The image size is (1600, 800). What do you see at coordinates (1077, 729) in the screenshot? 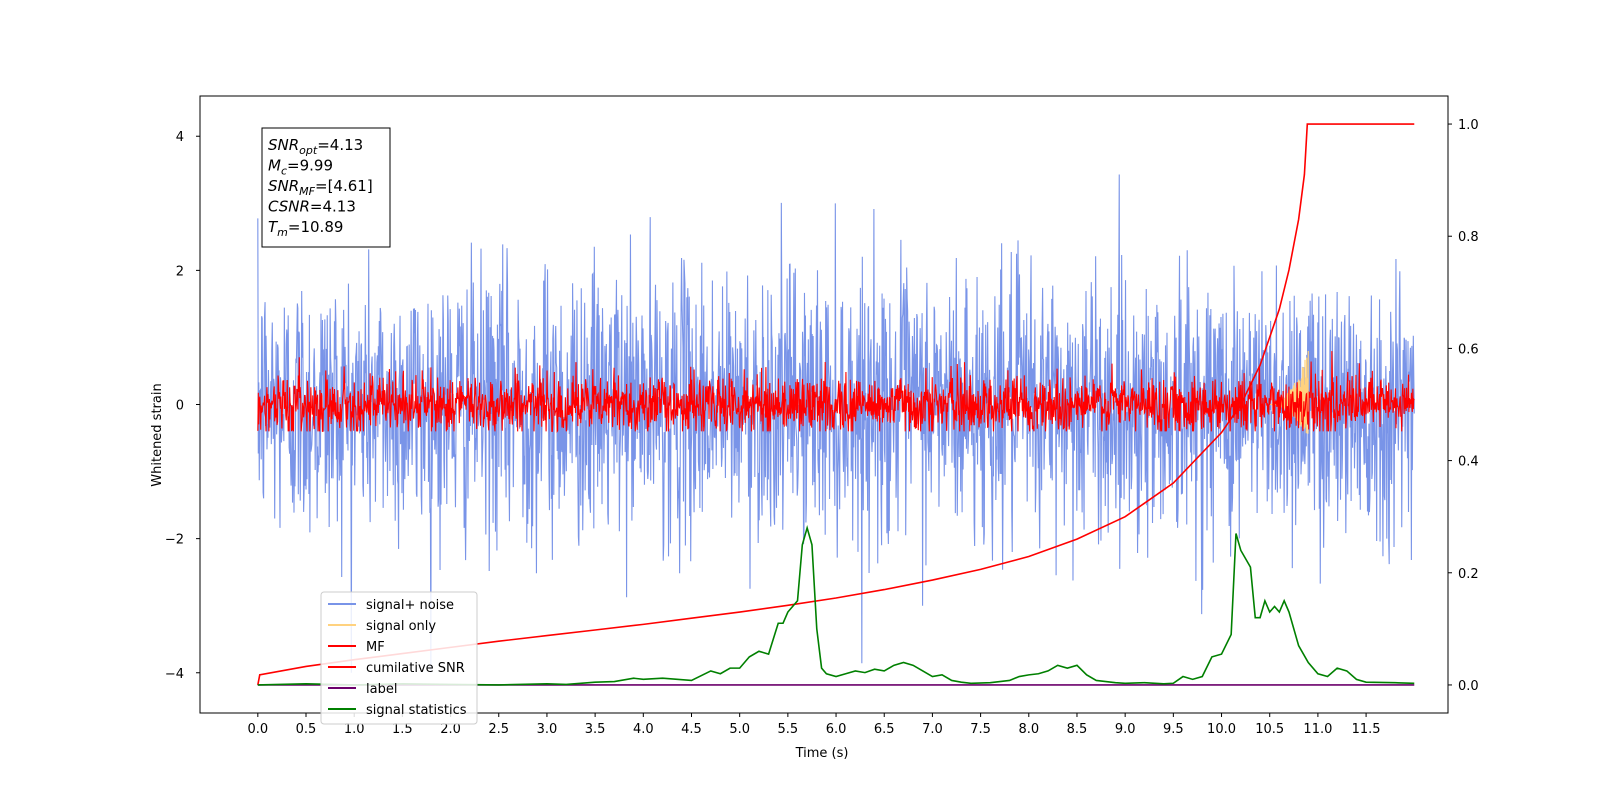
I see `x-tick-label-17: 8.5` at bounding box center [1077, 729].